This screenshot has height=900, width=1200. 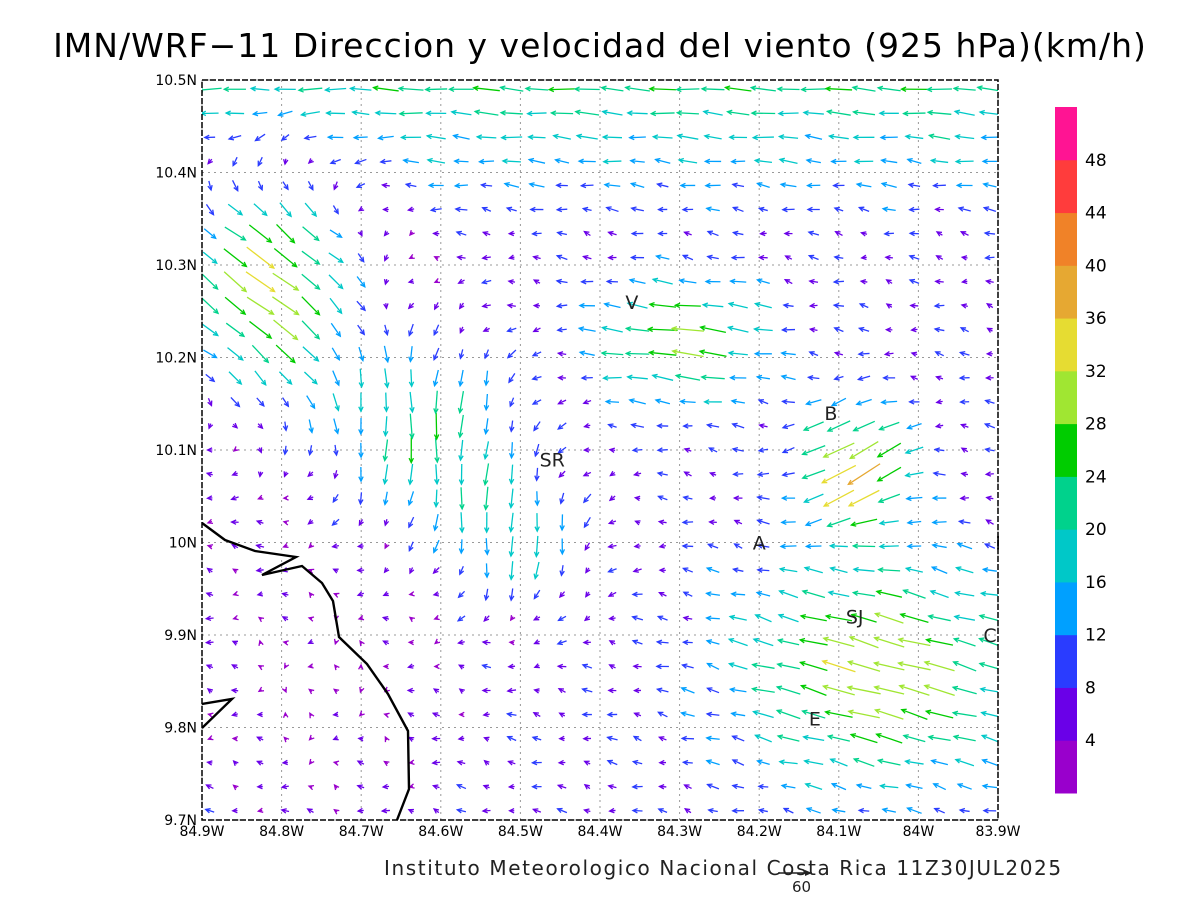 What do you see at coordinates (679, 832) in the screenshot?
I see `x-tick-label: 84.3W` at bounding box center [679, 832].